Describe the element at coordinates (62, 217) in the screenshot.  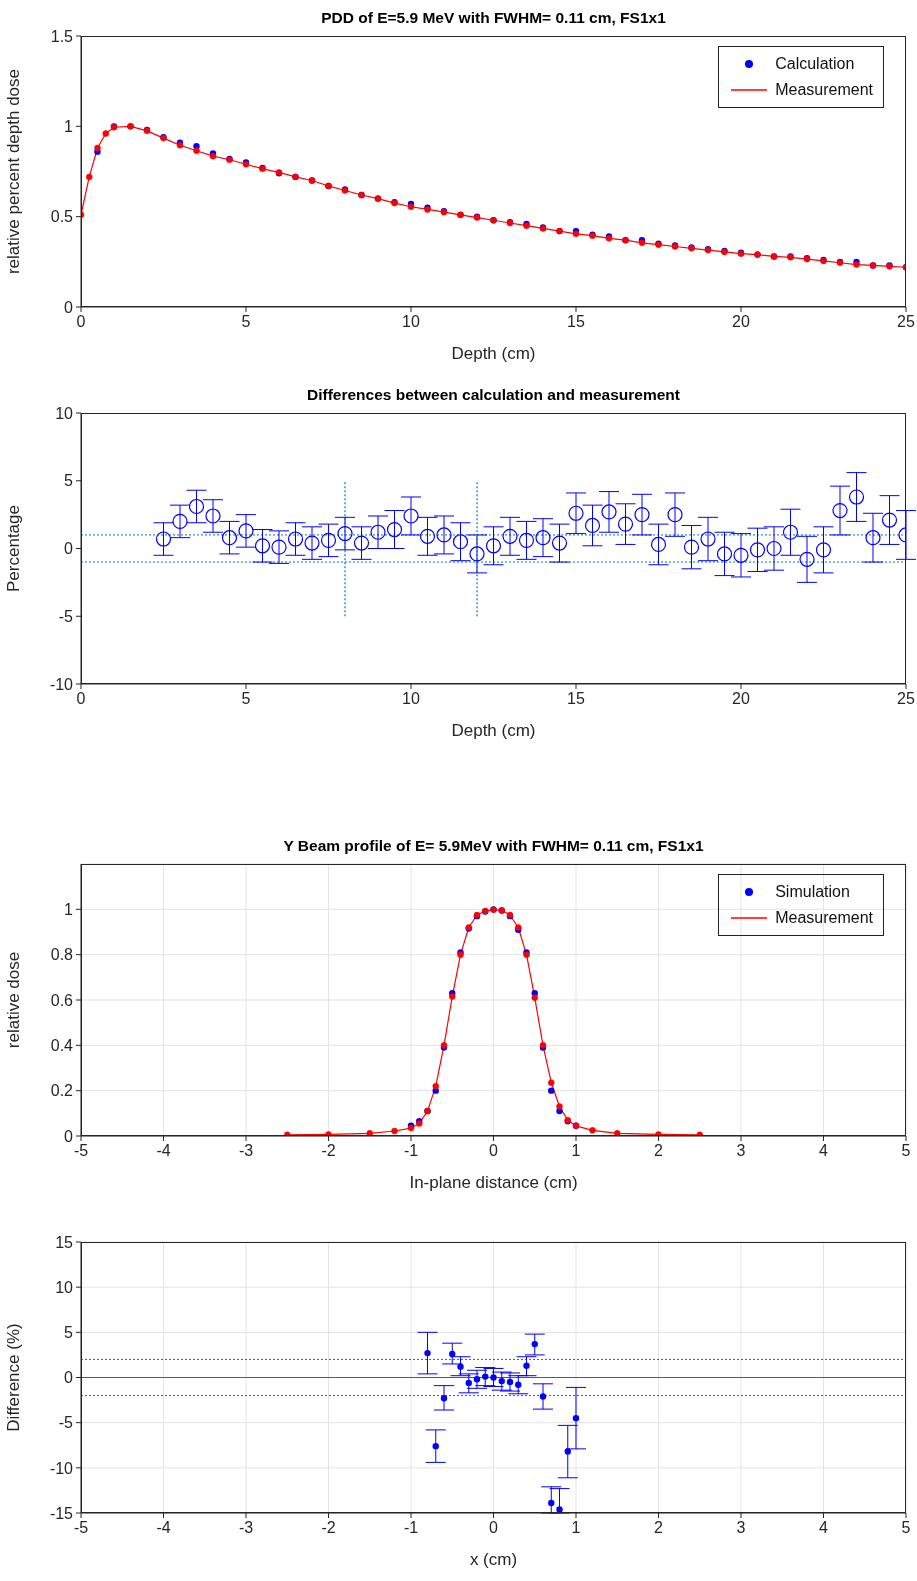
I see `y-tick-label: 0.5` at that location.